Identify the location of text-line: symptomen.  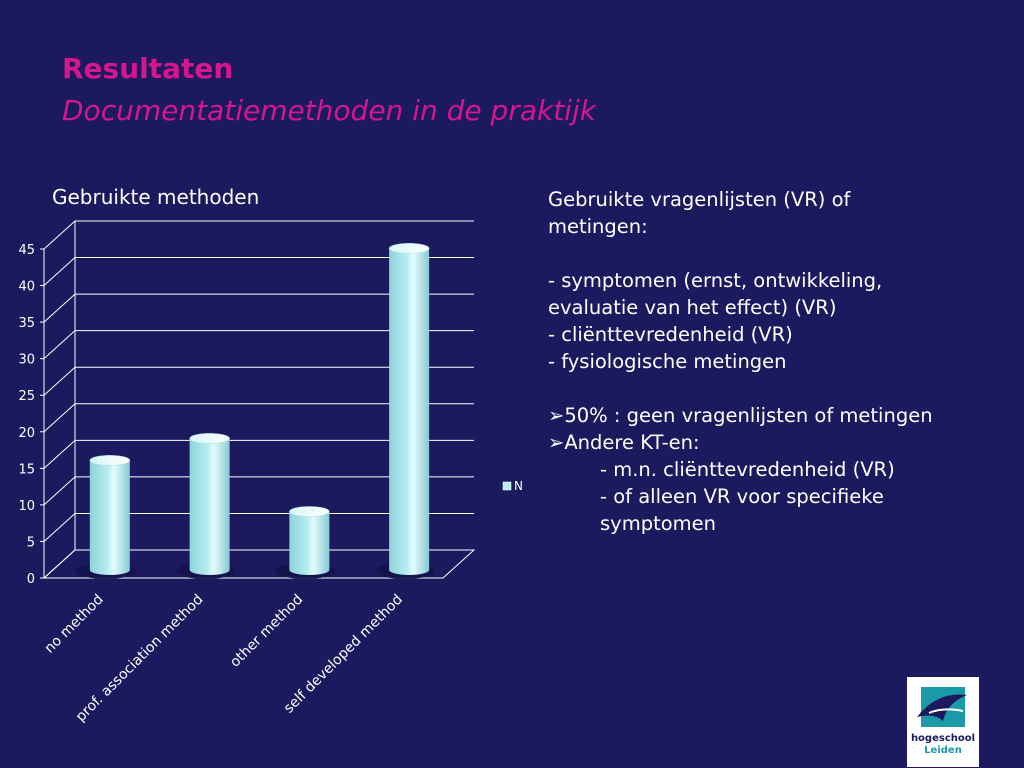
(658, 523).